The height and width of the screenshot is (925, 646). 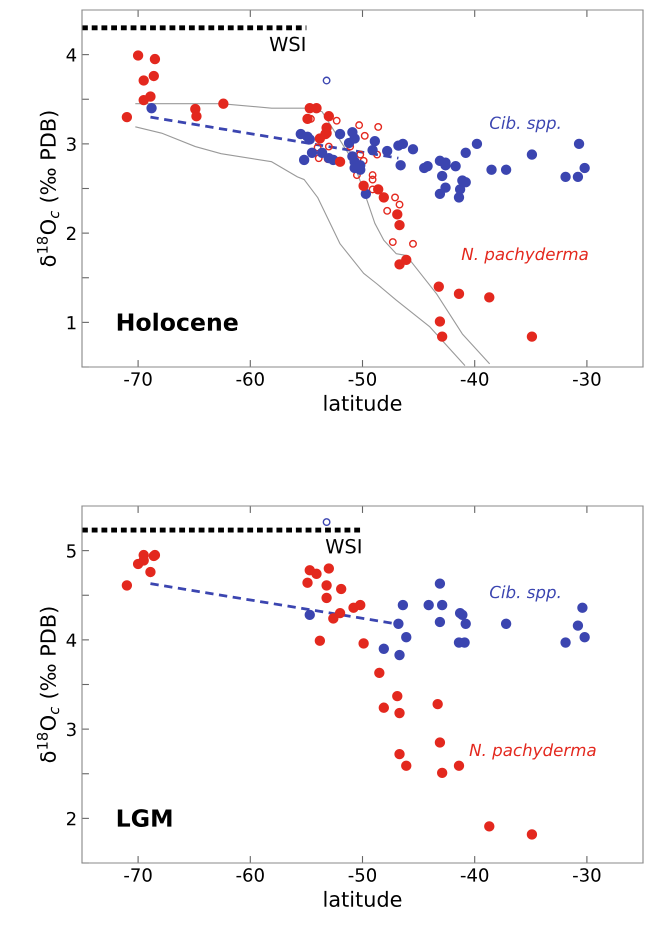 What do you see at coordinates (71, 551) in the screenshot?
I see `y-tick-label: 5` at bounding box center [71, 551].